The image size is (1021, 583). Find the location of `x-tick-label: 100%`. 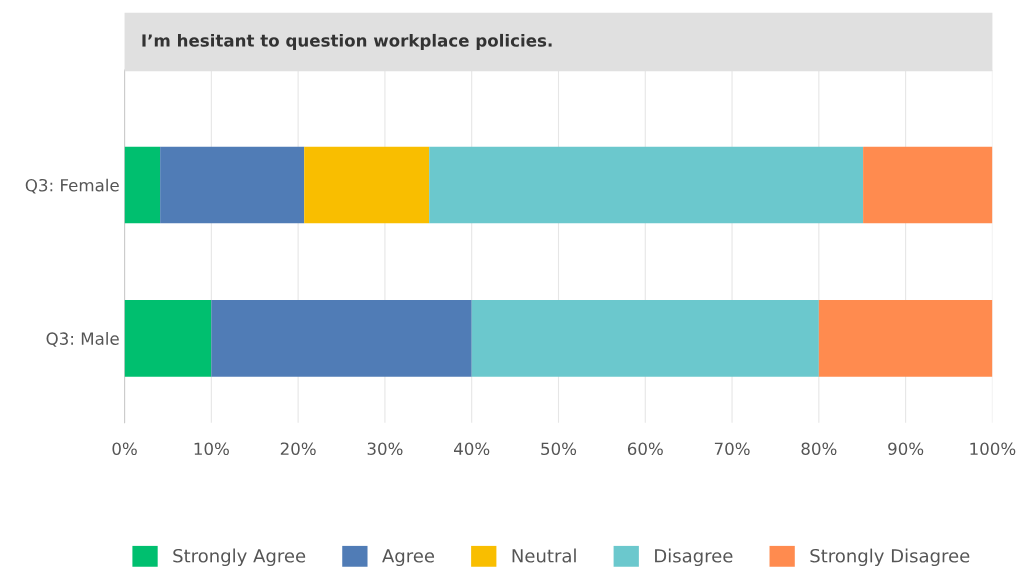

x-tick-label: 100% is located at coordinates (993, 449).